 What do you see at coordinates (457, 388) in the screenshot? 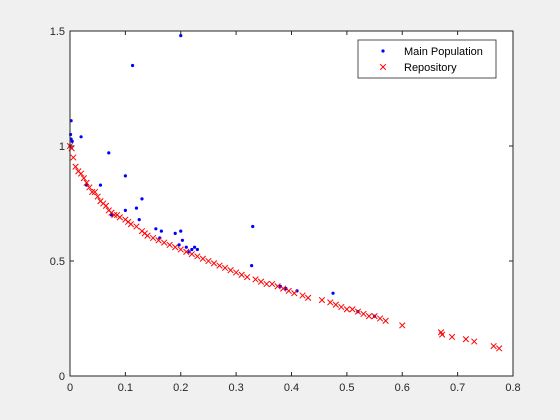
I see `x-tick-label: 0.7` at bounding box center [457, 388].